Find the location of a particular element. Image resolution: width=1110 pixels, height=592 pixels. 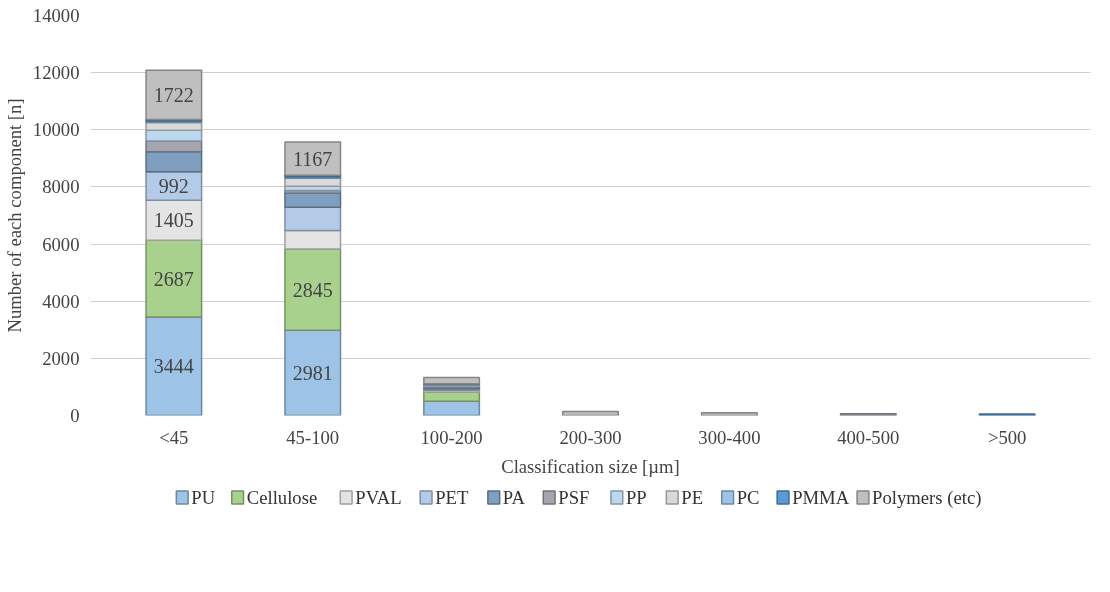

y-axis-title: Number of each component [n] is located at coordinates (14, 215).